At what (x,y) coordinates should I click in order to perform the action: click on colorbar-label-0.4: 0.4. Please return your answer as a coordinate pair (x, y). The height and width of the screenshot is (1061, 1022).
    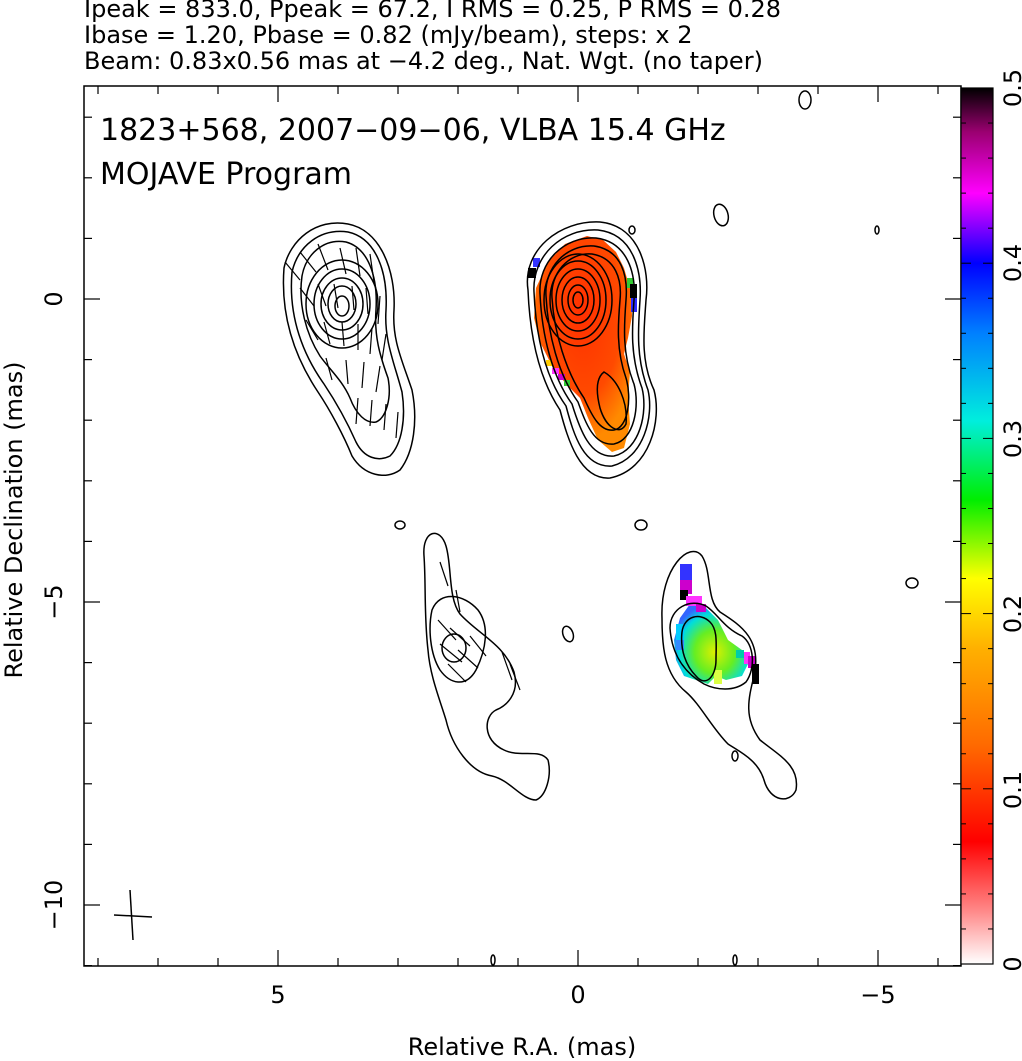
    Looking at the image, I should click on (1010, 263).